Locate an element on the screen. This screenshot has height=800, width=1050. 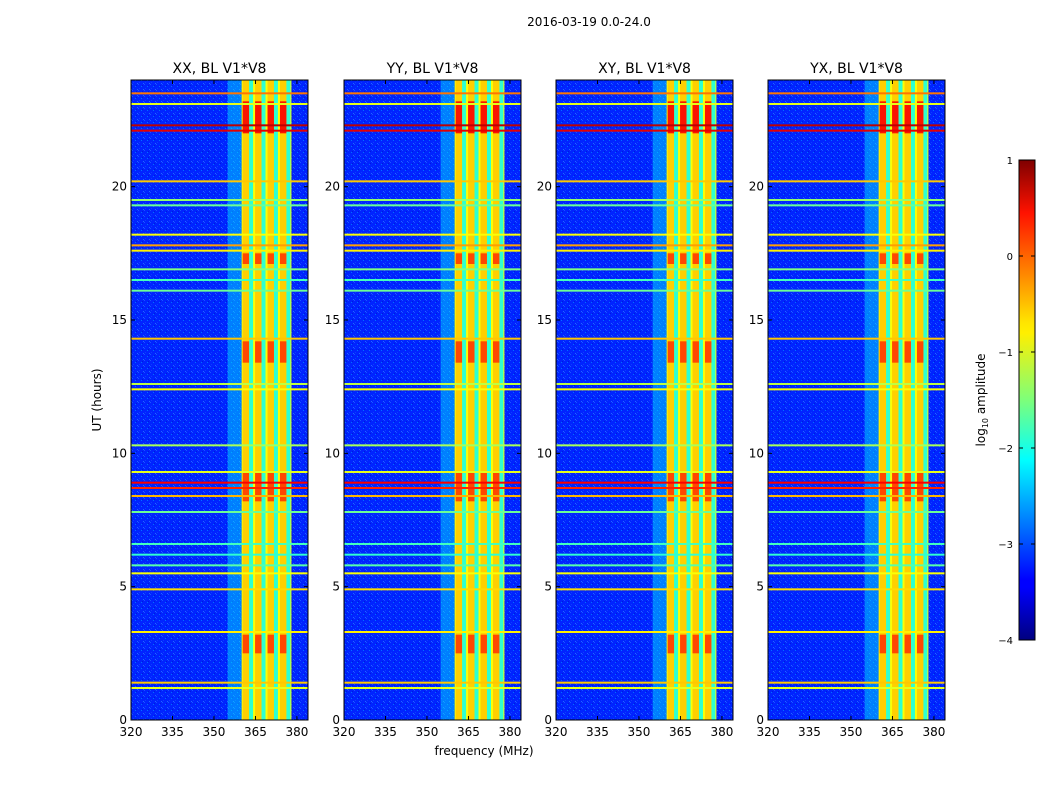
y-tick-label: 0 is located at coordinates (336, 720).